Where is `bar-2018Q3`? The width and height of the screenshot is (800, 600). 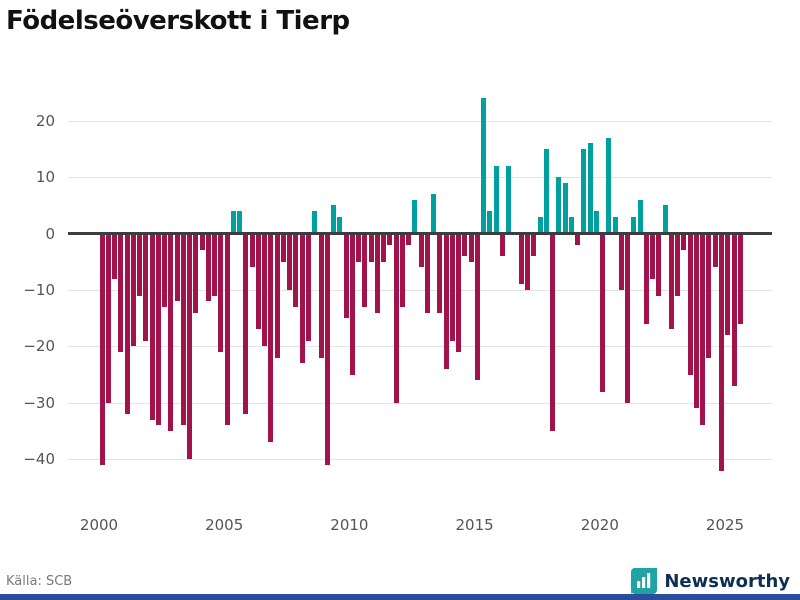 bar-2018Q3 is located at coordinates (565, 208).